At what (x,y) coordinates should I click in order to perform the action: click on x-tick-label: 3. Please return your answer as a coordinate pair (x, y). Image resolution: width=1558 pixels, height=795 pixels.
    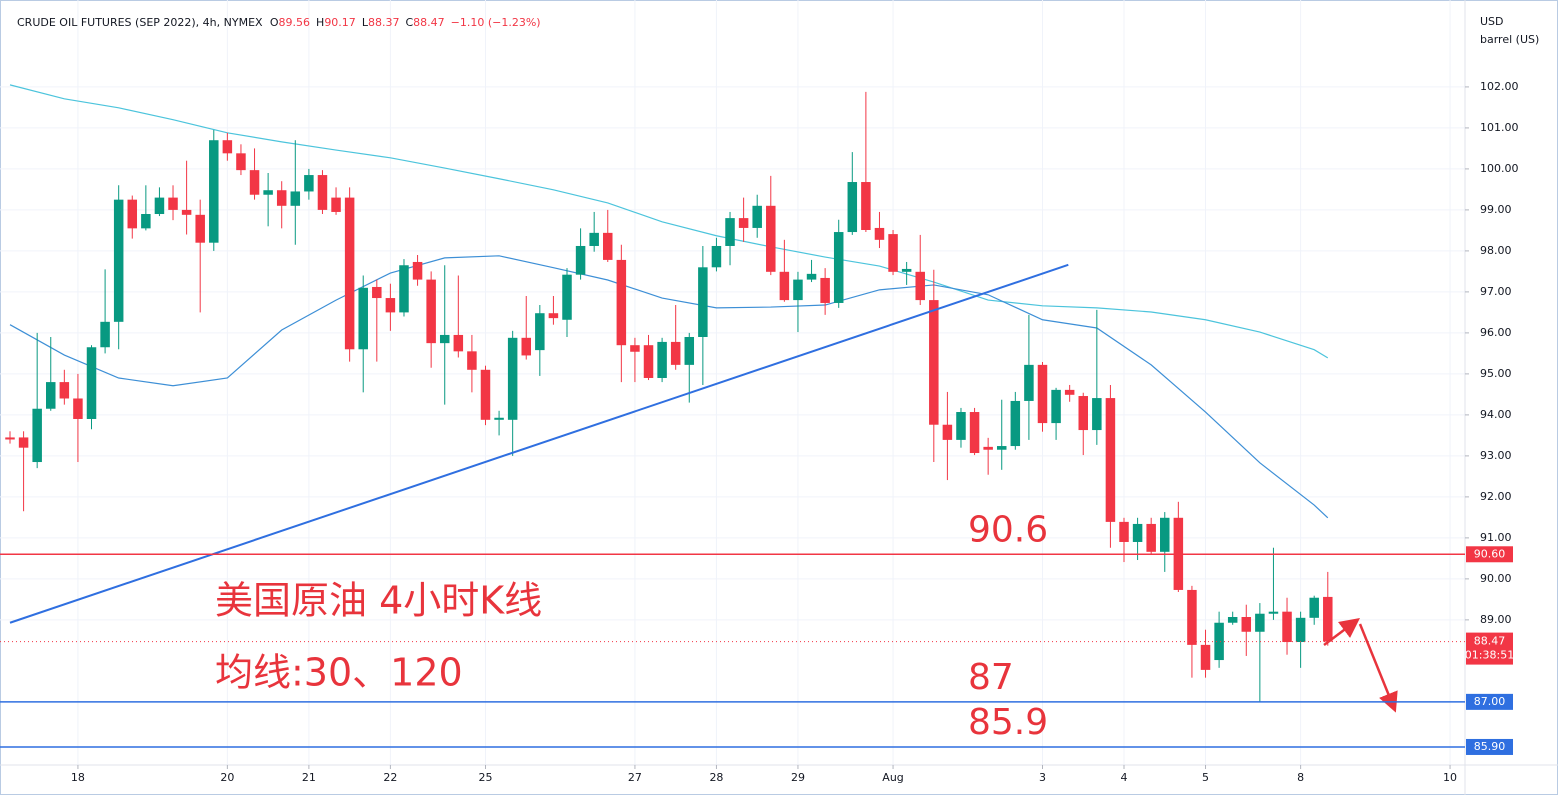
    Looking at the image, I should click on (1042, 777).